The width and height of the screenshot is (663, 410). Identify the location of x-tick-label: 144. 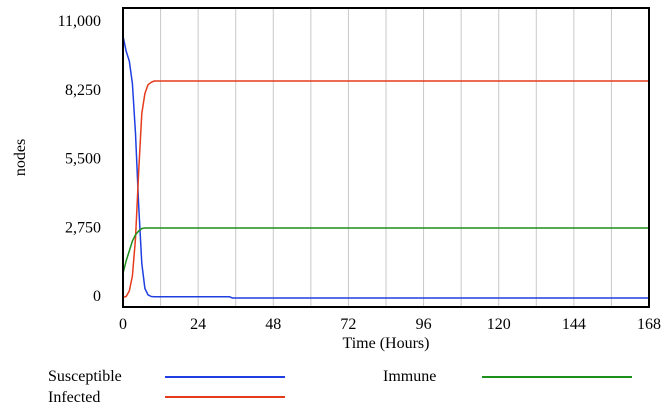
(574, 324).